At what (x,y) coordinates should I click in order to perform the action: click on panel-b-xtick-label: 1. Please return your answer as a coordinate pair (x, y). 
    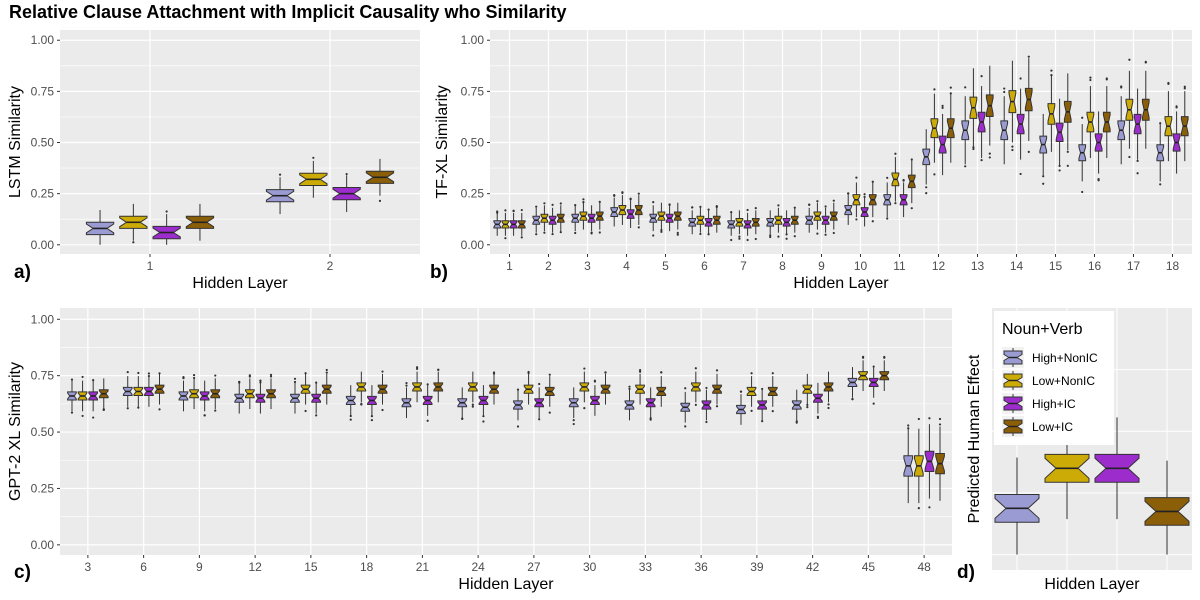
    Looking at the image, I should click on (509, 266).